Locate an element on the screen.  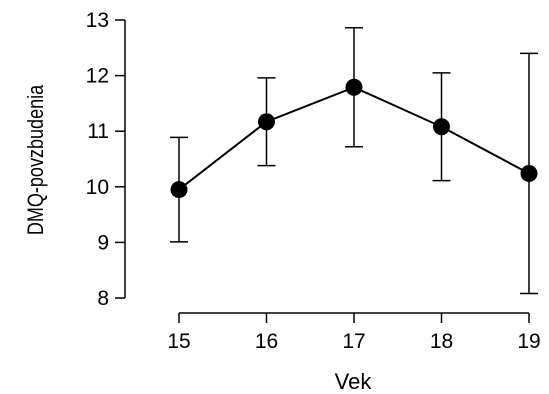
y-tick-label: 13 is located at coordinates (97, 20).